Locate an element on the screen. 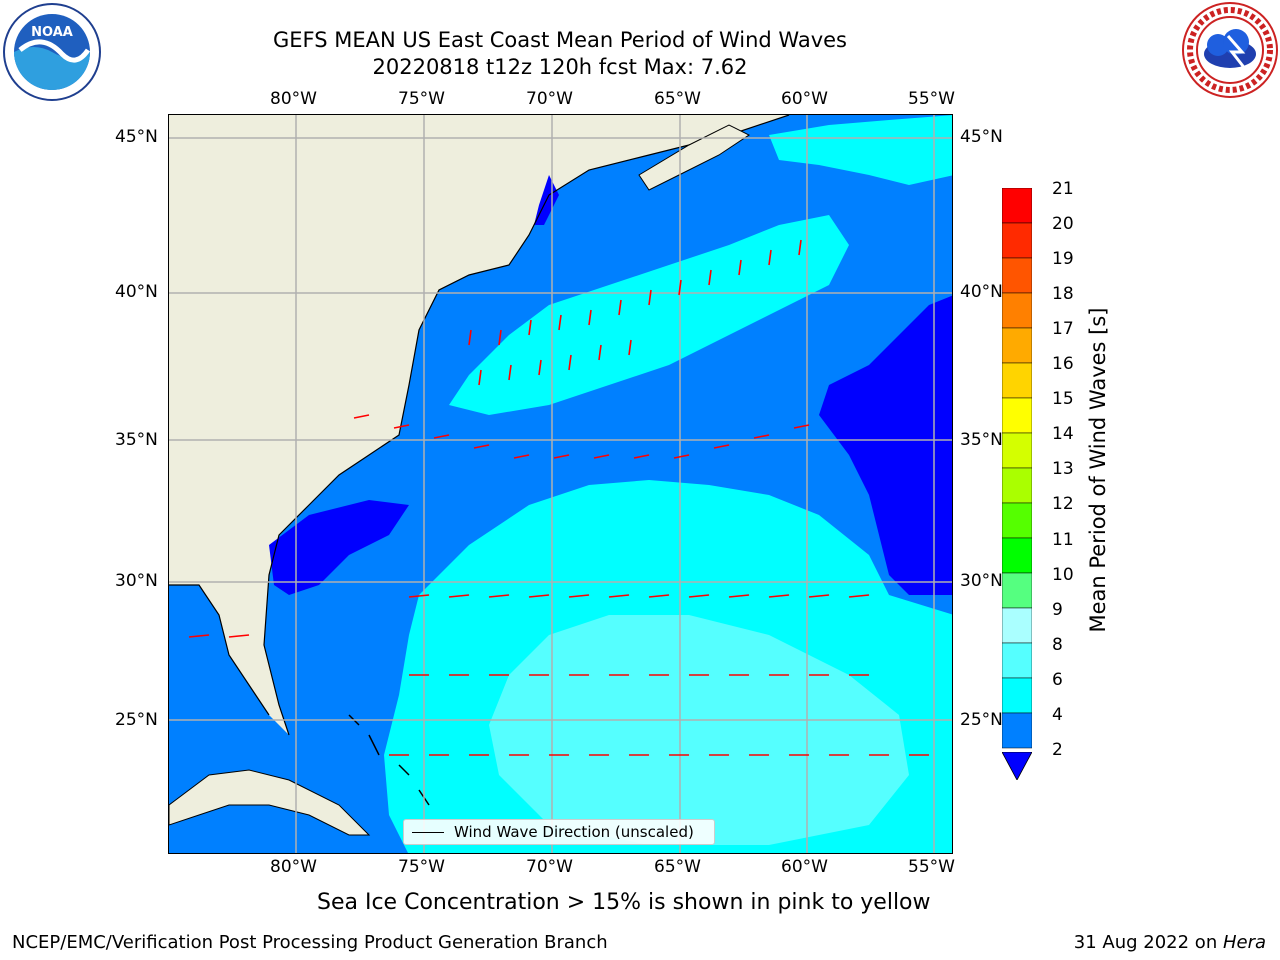 The height and width of the screenshot is (960, 1280). chart-subtitle: 20220818 t12z 120h fcst Max: 7.62 is located at coordinates (560, 67).